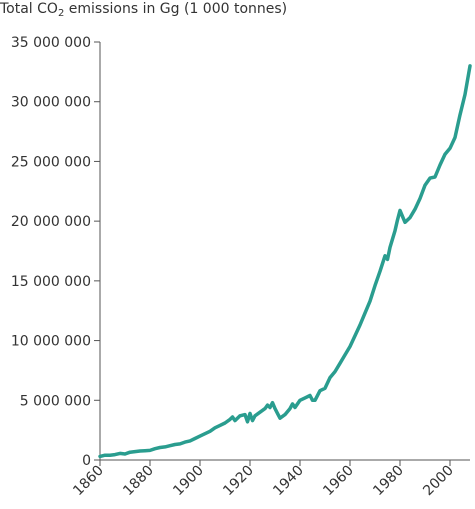  What do you see at coordinates (51, 43) in the screenshot?
I see `y-tick-label: 35 000 000` at bounding box center [51, 43].